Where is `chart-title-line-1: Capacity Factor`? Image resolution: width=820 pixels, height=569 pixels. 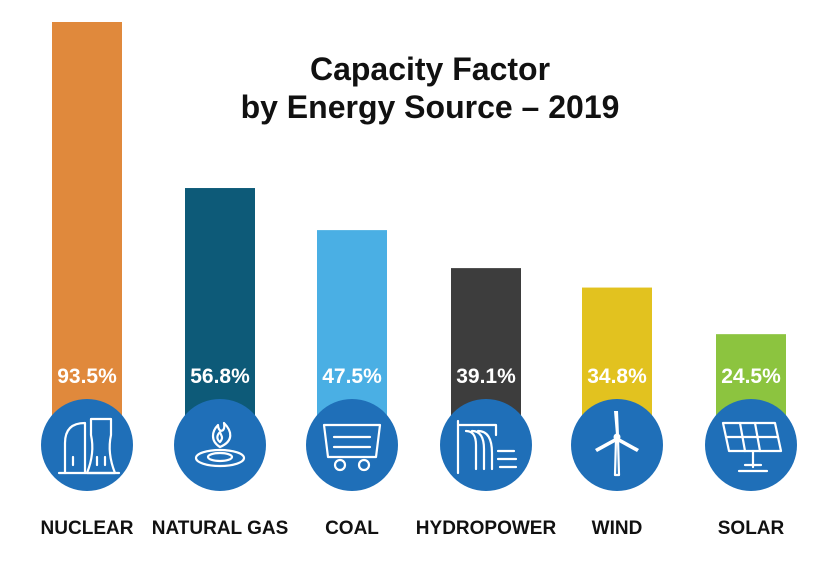
chart-title-line-1: Capacity Factor is located at coordinates (430, 69).